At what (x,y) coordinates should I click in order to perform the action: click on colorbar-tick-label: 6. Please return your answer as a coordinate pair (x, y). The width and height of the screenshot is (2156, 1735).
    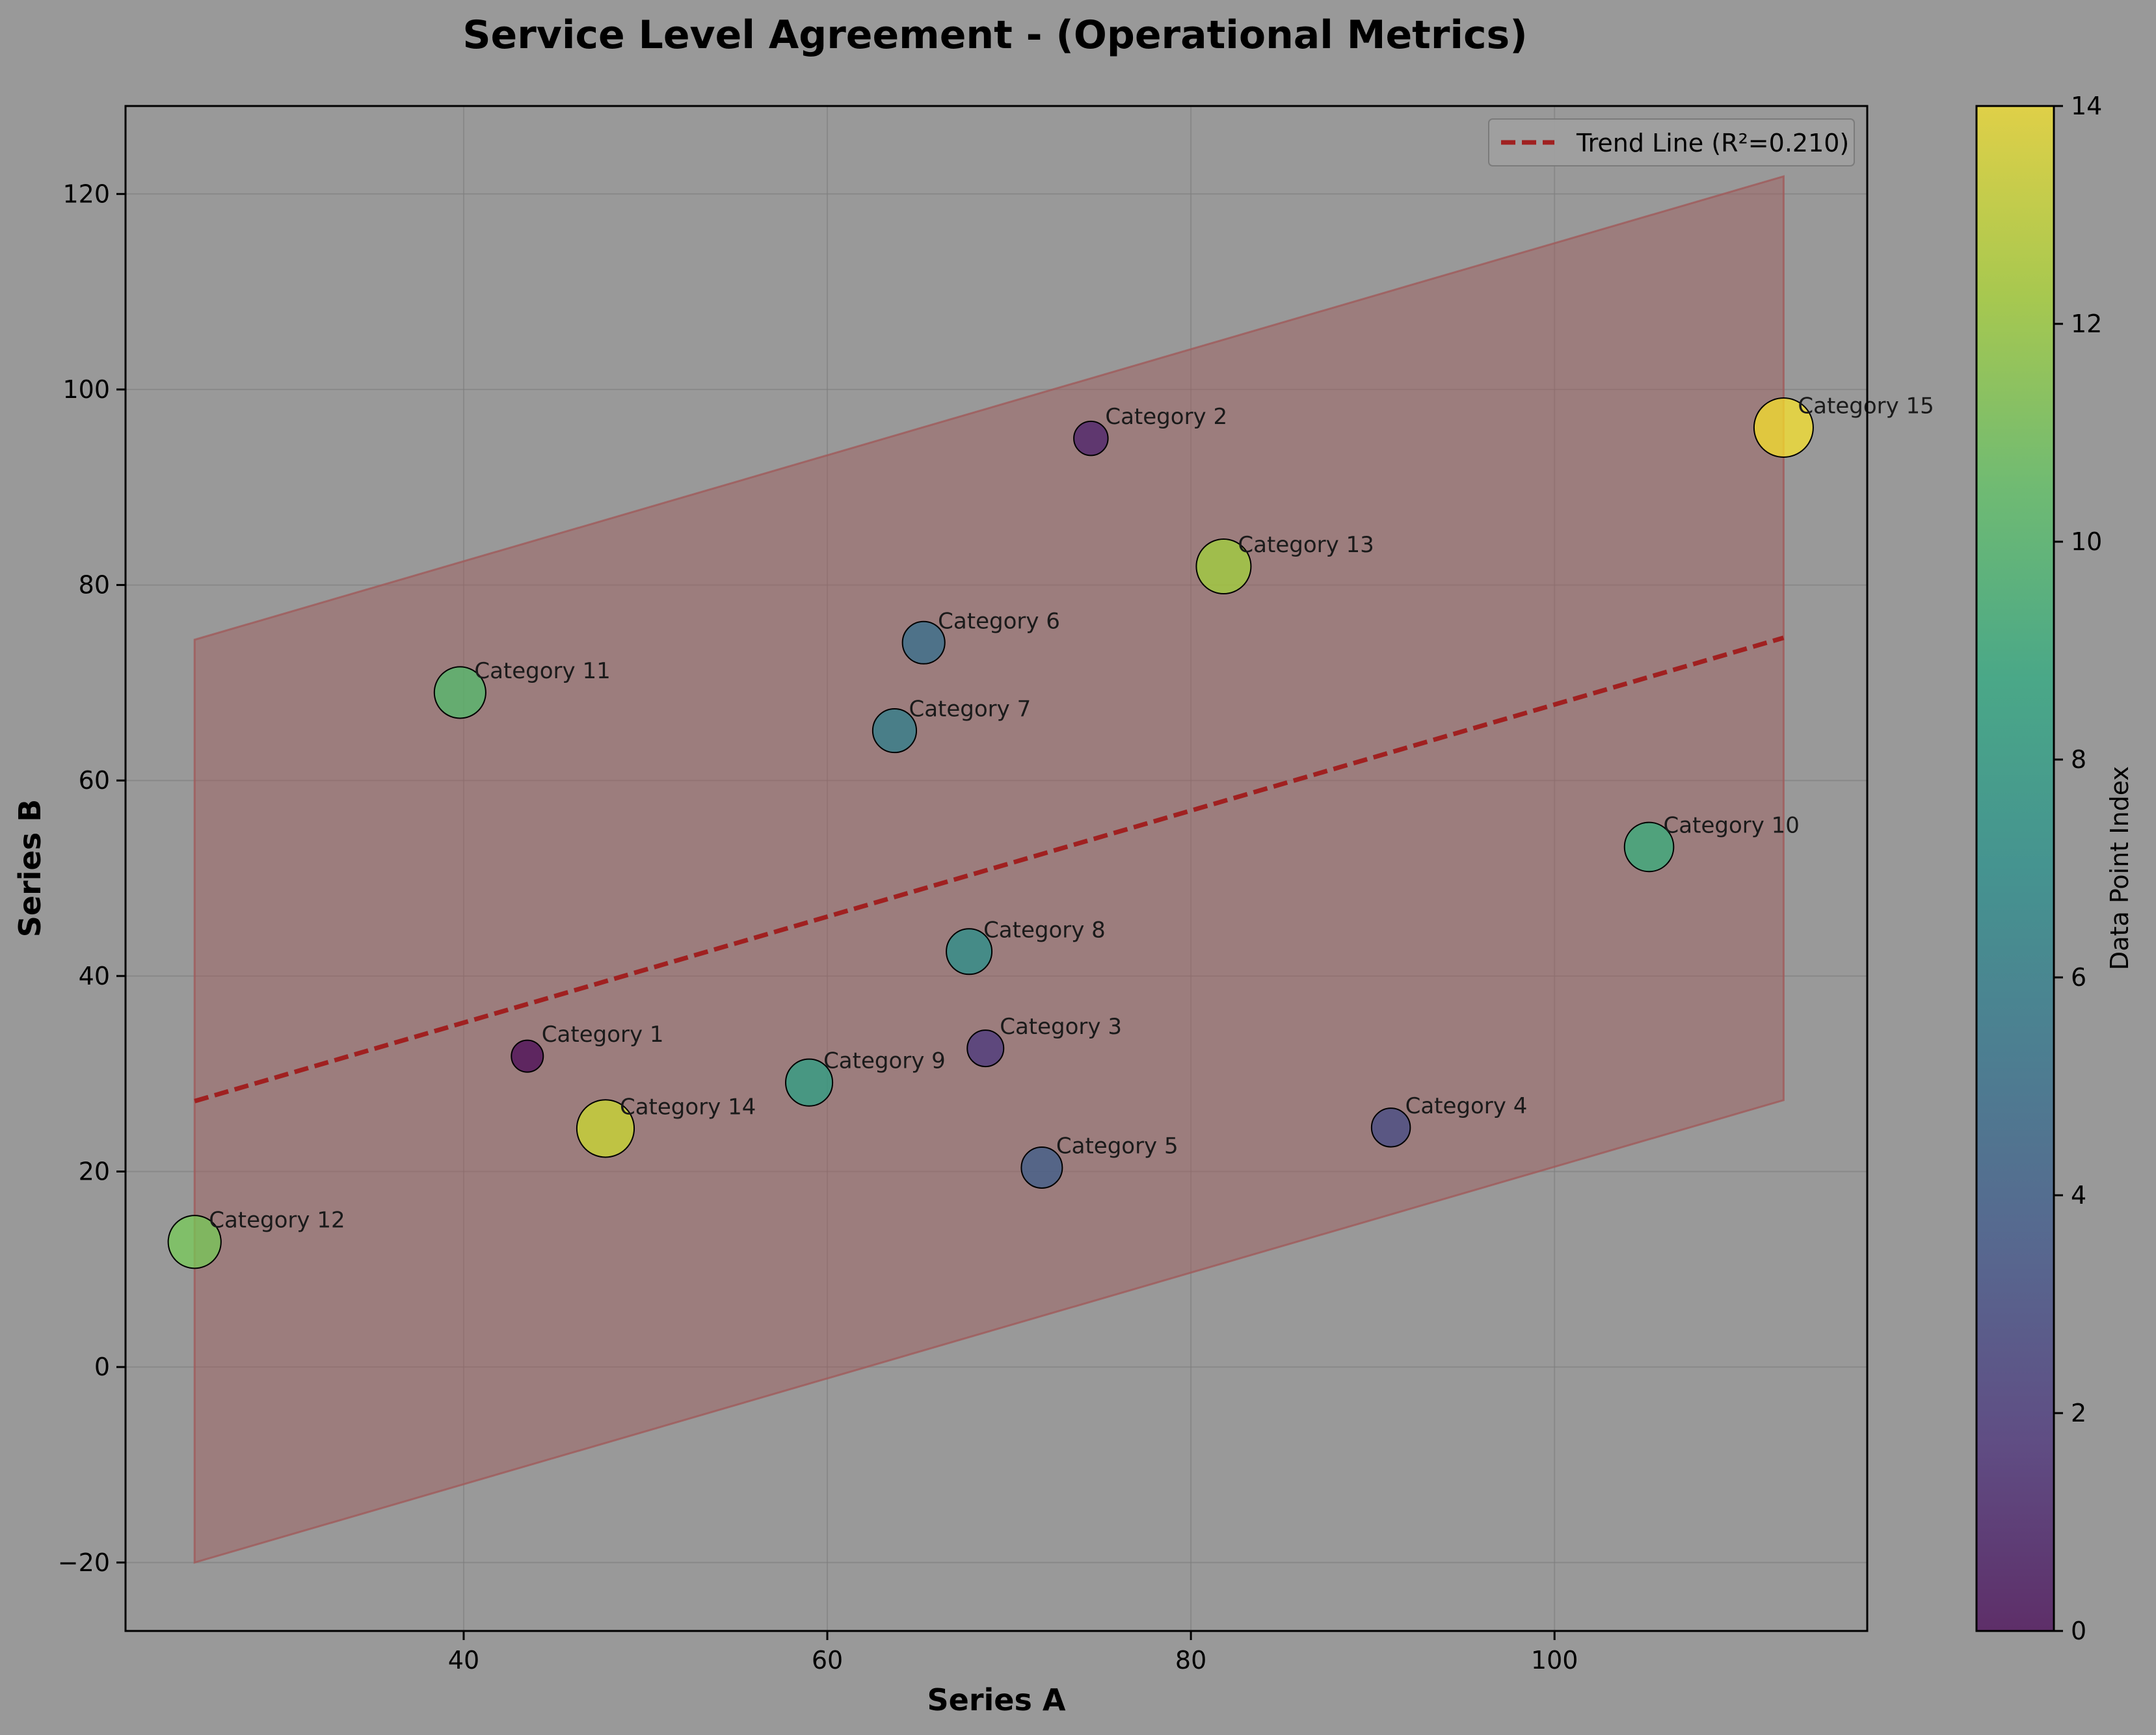
    Looking at the image, I should click on (2078, 978).